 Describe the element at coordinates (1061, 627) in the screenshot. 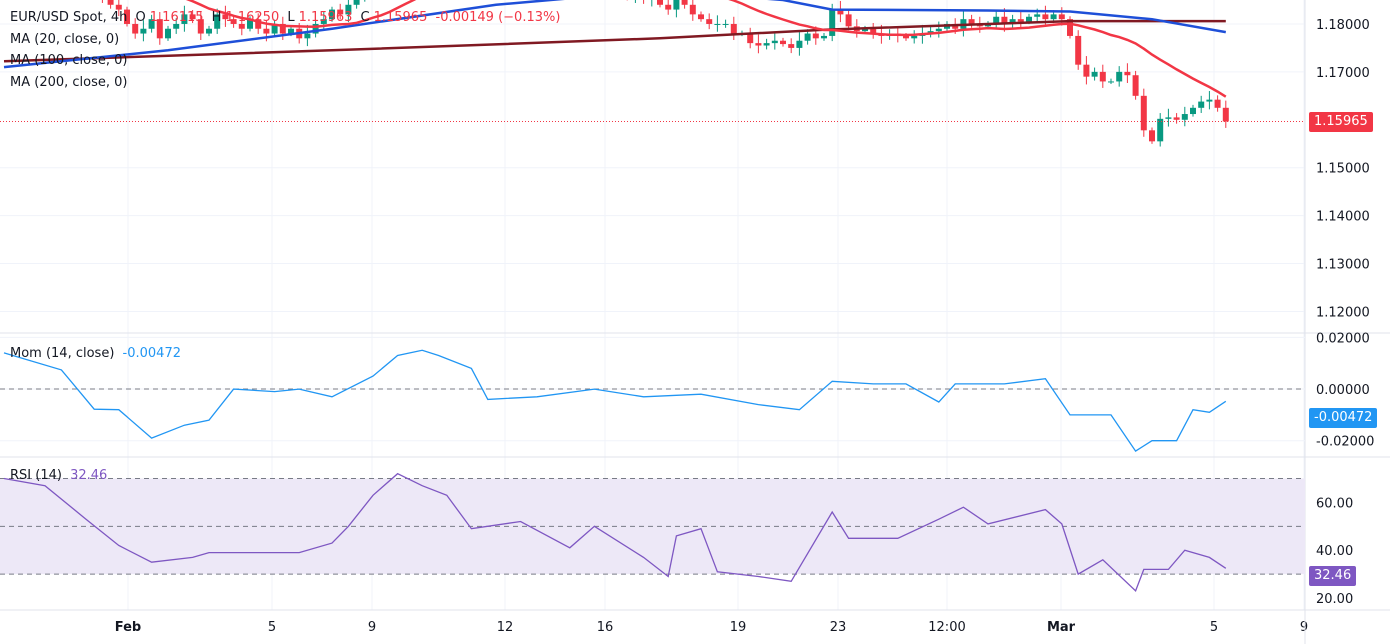

I see `x-tick-label: Mar` at that location.